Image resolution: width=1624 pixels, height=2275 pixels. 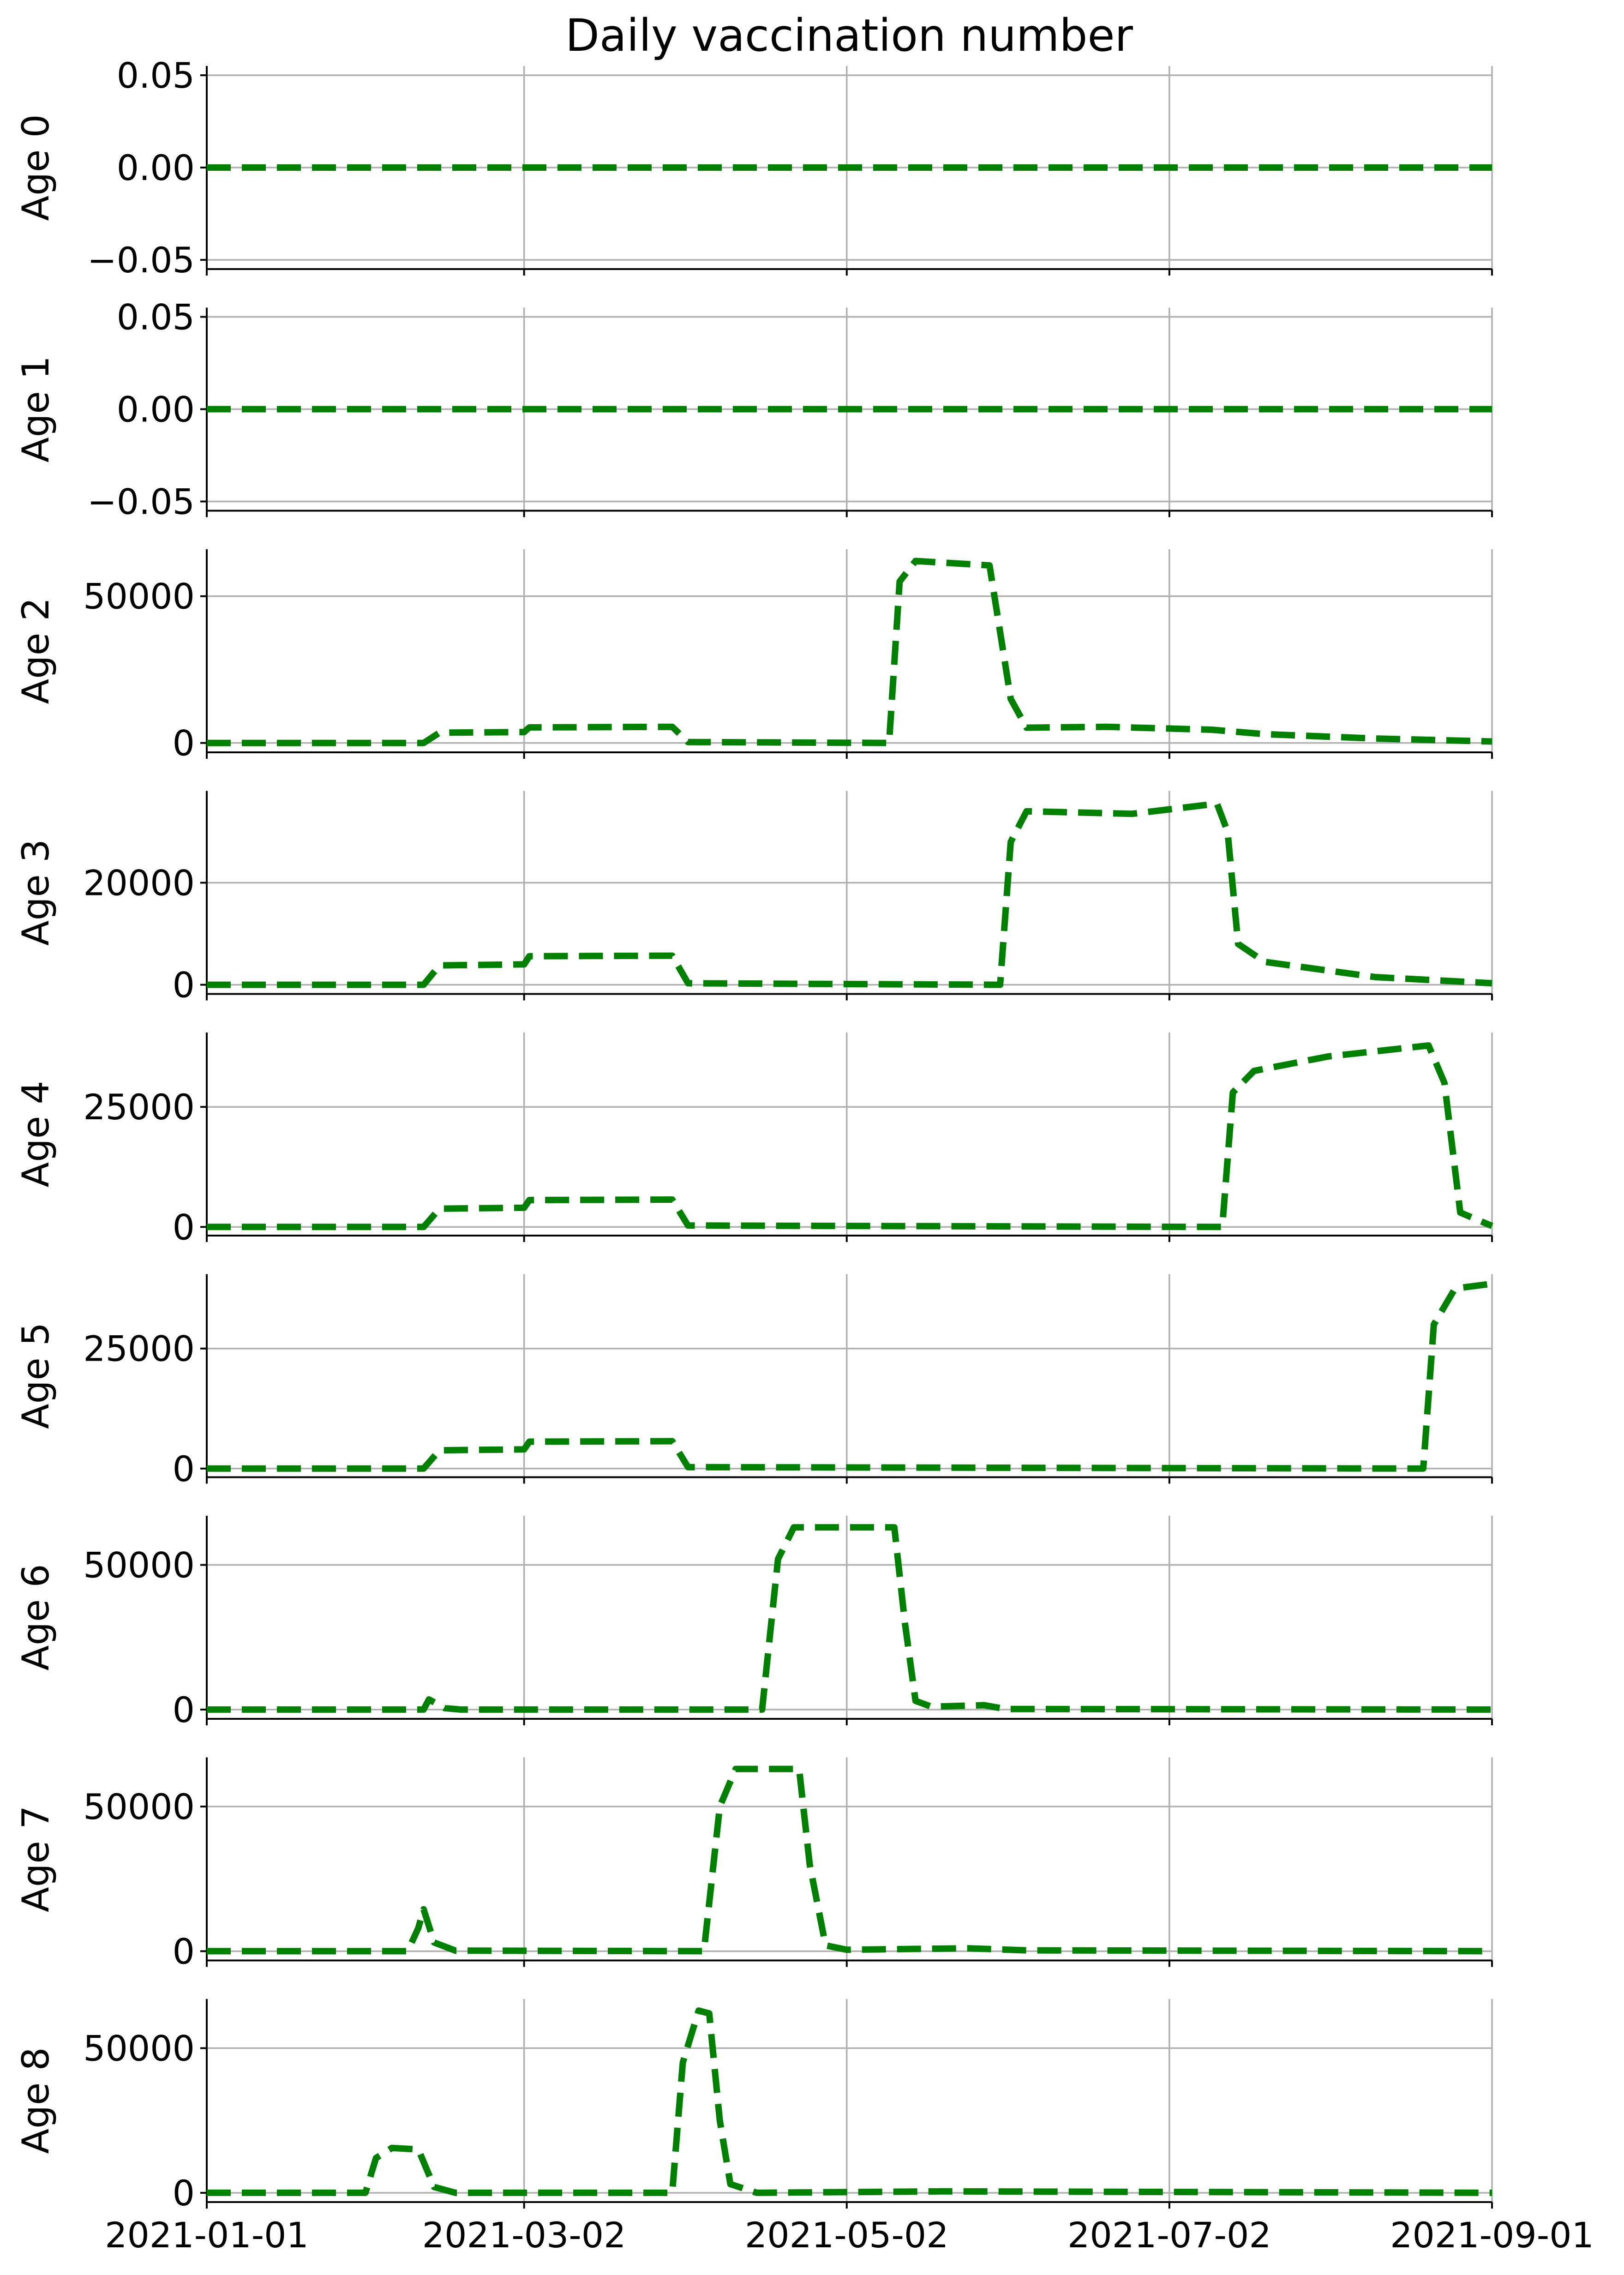 What do you see at coordinates (753, 409) in the screenshot?
I see `subplot-age-1: 0.05 0.00 −0.05 Age 1` at bounding box center [753, 409].